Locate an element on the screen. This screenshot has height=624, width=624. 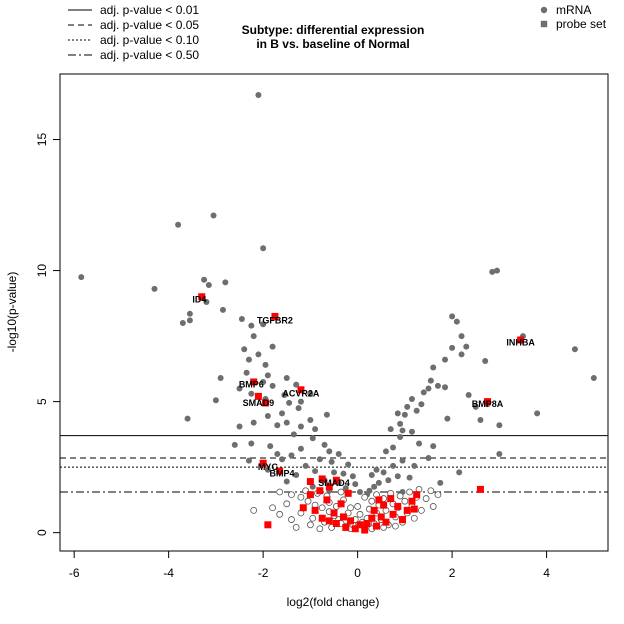
x-axis-label: log2(fold change) is located at coordinates (333, 602).